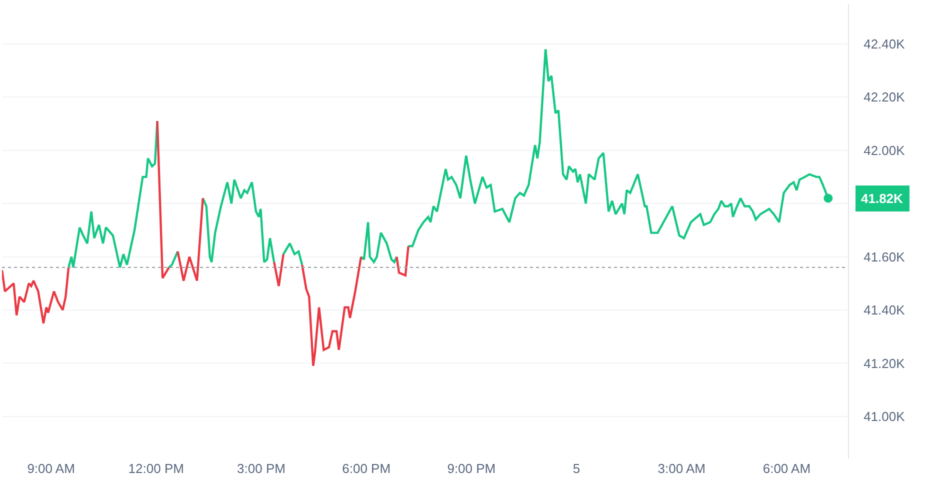 Image resolution: width=928 pixels, height=495 pixels. What do you see at coordinates (885, 256) in the screenshot?
I see `y-tick-label: 41.60K` at bounding box center [885, 256].